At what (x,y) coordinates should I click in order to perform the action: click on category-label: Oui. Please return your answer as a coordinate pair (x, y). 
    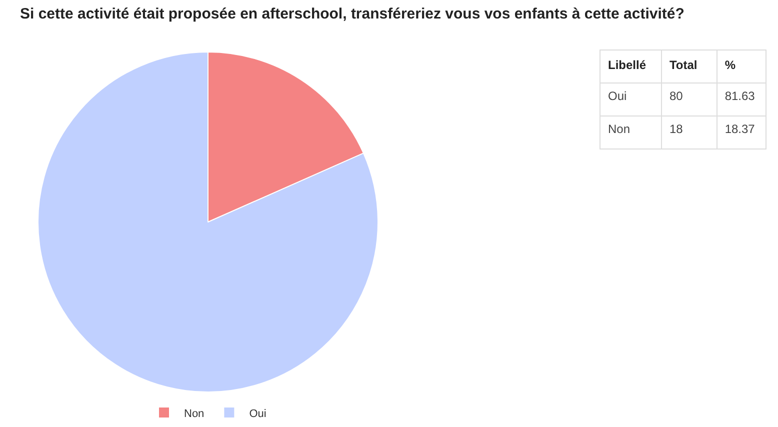
    Looking at the image, I should click on (617, 96).